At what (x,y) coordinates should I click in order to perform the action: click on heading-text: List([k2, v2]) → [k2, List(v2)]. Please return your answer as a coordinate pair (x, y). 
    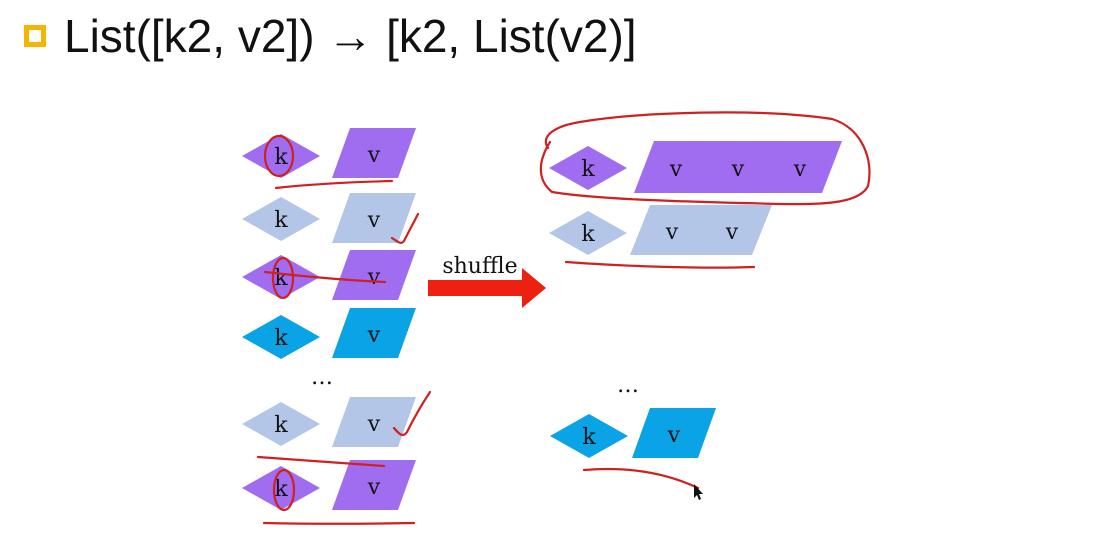
    Looking at the image, I should click on (350, 36).